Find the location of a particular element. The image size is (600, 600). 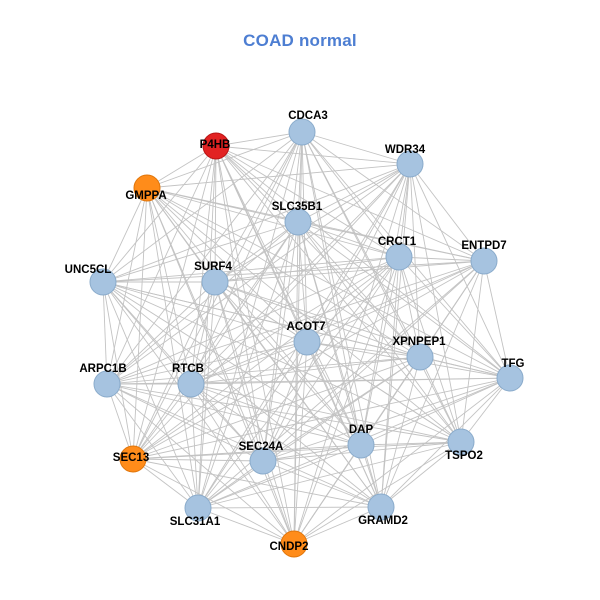

edge-CRCT1-ENTPD7 is located at coordinates (441, 259).